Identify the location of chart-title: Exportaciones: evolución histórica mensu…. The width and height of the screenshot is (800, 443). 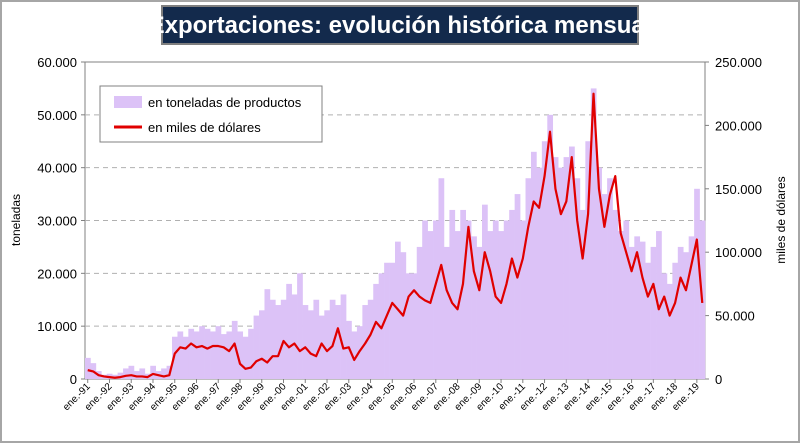
(400, 25).